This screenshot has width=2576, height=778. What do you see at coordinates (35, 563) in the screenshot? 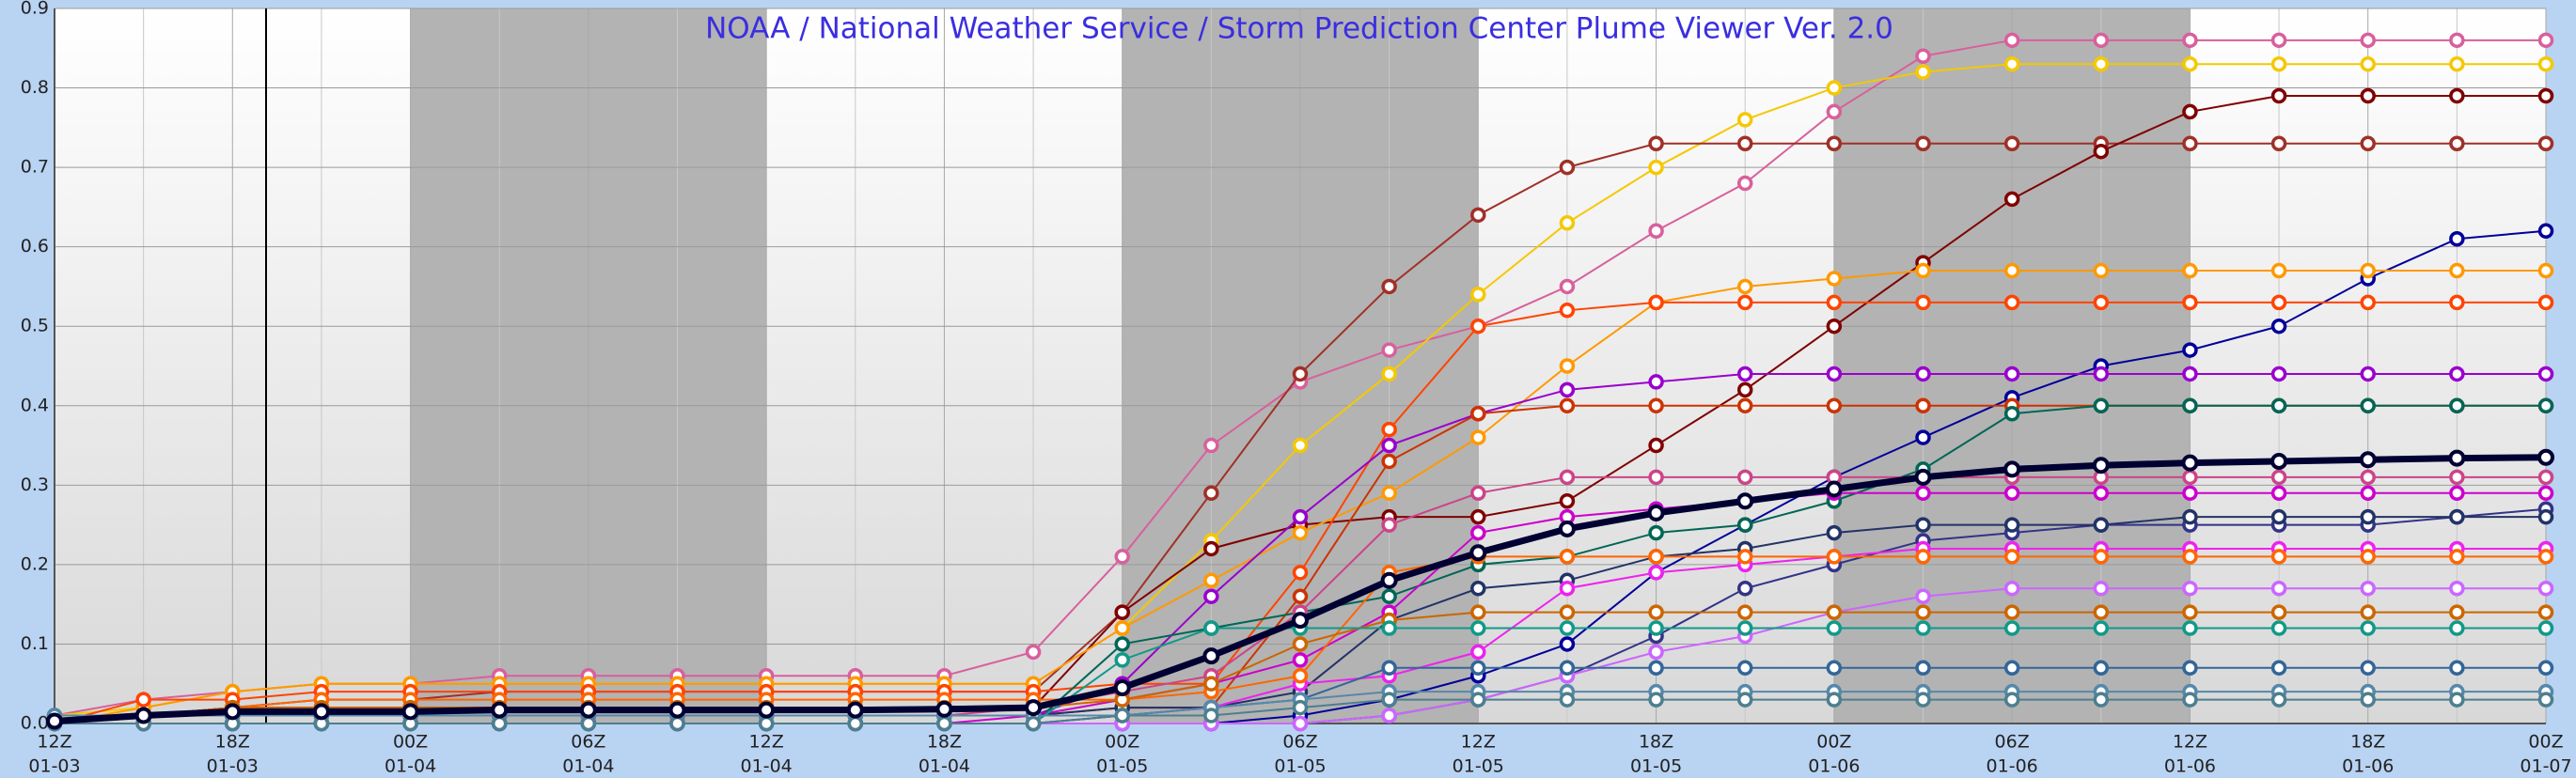
I see `y-tick-label: 0.2` at bounding box center [35, 563].